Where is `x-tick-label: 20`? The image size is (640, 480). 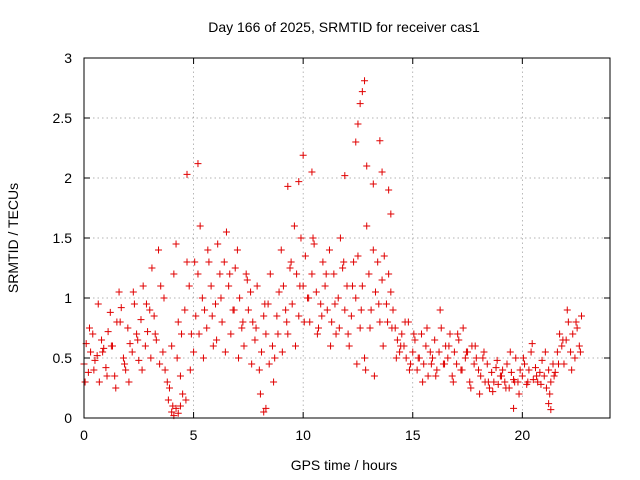
x-tick-label: 20 is located at coordinates (523, 435).